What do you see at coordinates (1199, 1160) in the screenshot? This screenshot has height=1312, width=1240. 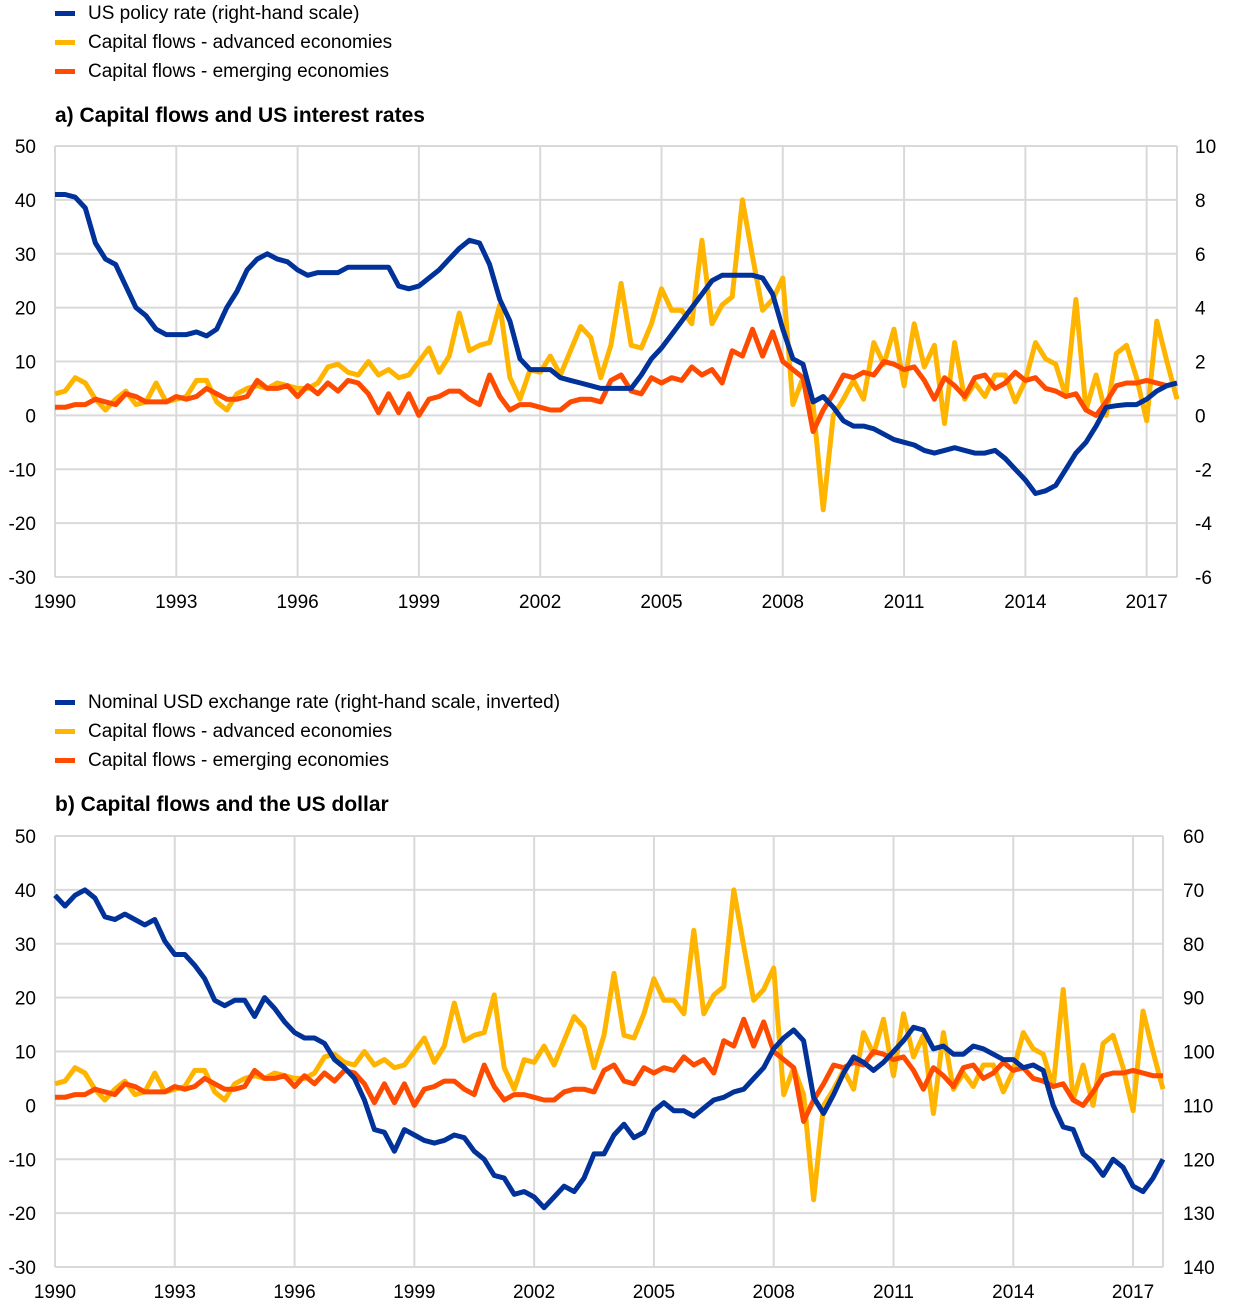 I see `y-tick-label-right: 120` at bounding box center [1199, 1160].